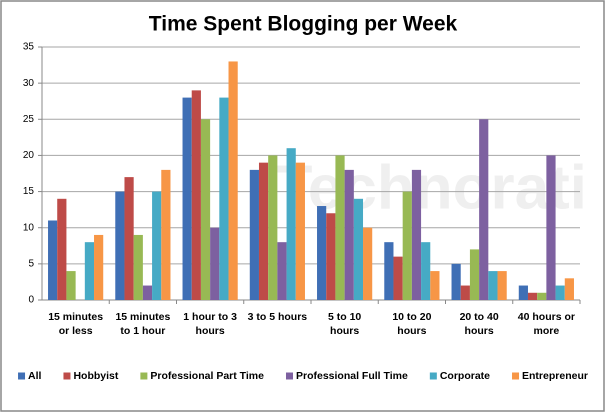  What do you see at coordinates (29, 83) in the screenshot?
I see `y-tick-label: 30` at bounding box center [29, 83].